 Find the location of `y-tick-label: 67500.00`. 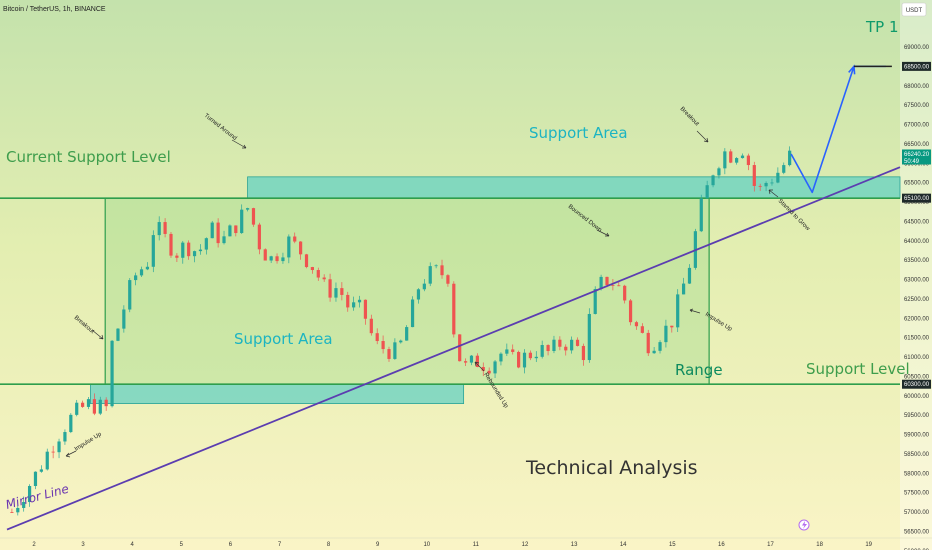

y-tick-label: 67500.00 is located at coordinates (917, 106).